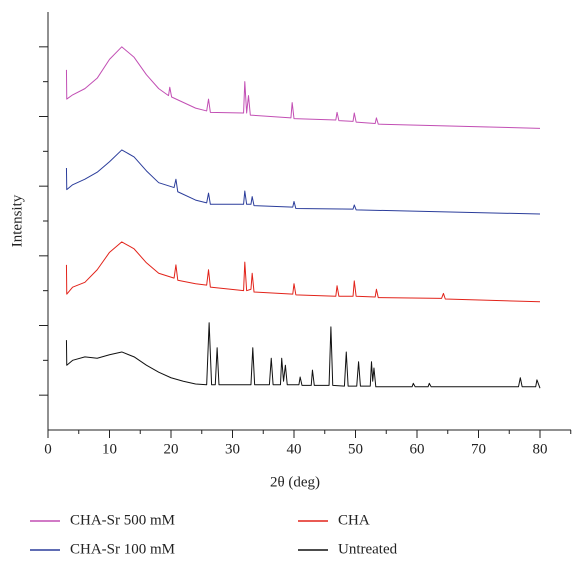 The image size is (573, 561). I want to click on x-tick-label: 80, so click(540, 449).